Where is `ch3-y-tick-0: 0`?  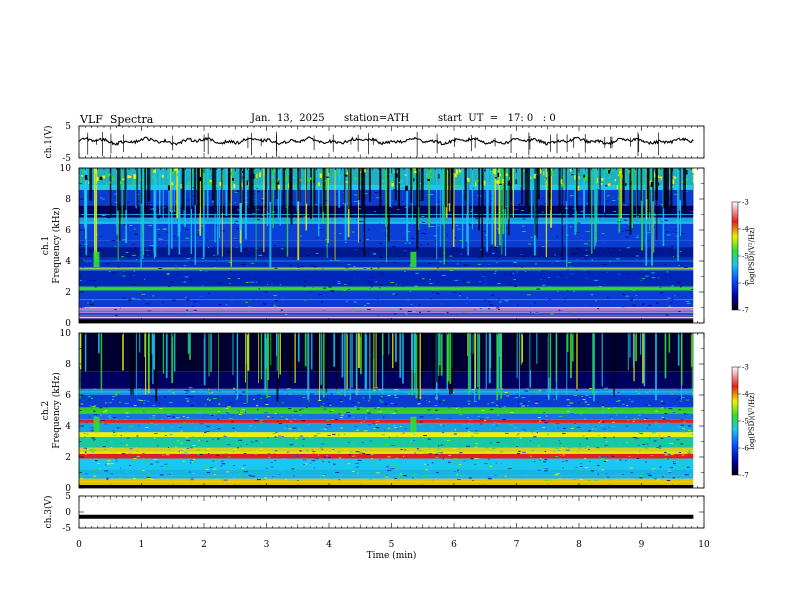
ch3-y-tick-0: 0 is located at coordinates (68, 513).